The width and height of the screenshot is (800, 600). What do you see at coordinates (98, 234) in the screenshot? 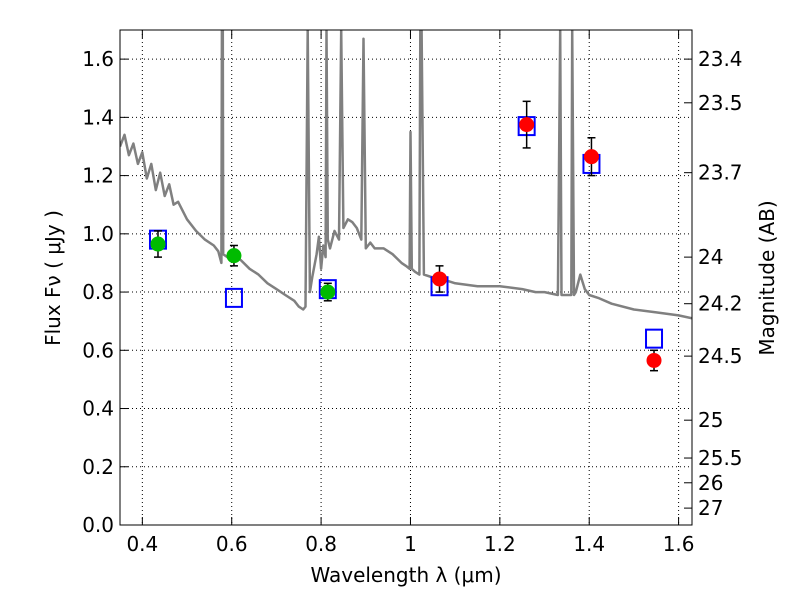
I see `y-tick-label: 1.0` at bounding box center [98, 234].